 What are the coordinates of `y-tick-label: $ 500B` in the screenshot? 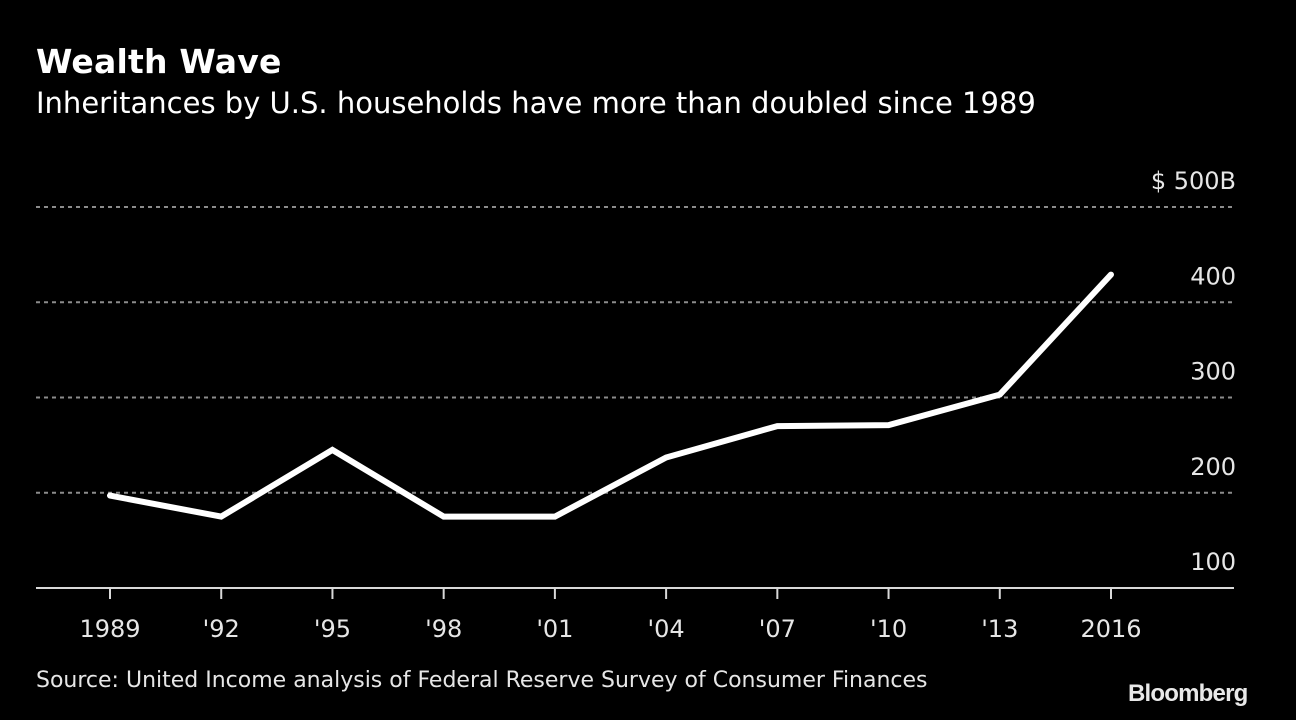 It's located at (1193, 181).